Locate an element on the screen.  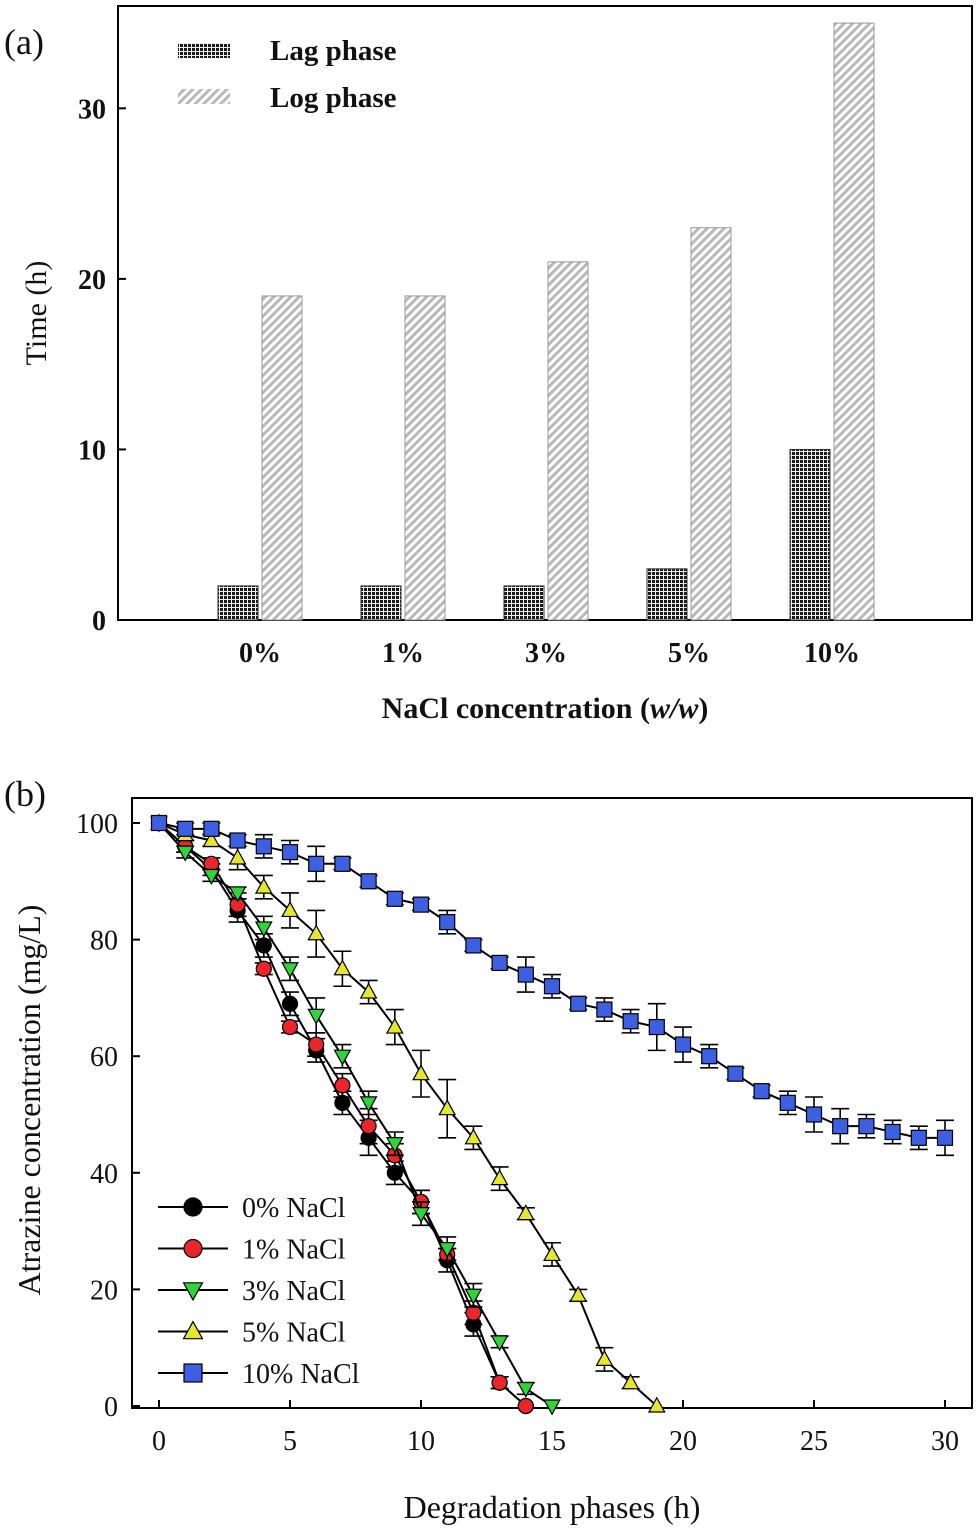
panel-a-label: (a) is located at coordinates (24, 42).